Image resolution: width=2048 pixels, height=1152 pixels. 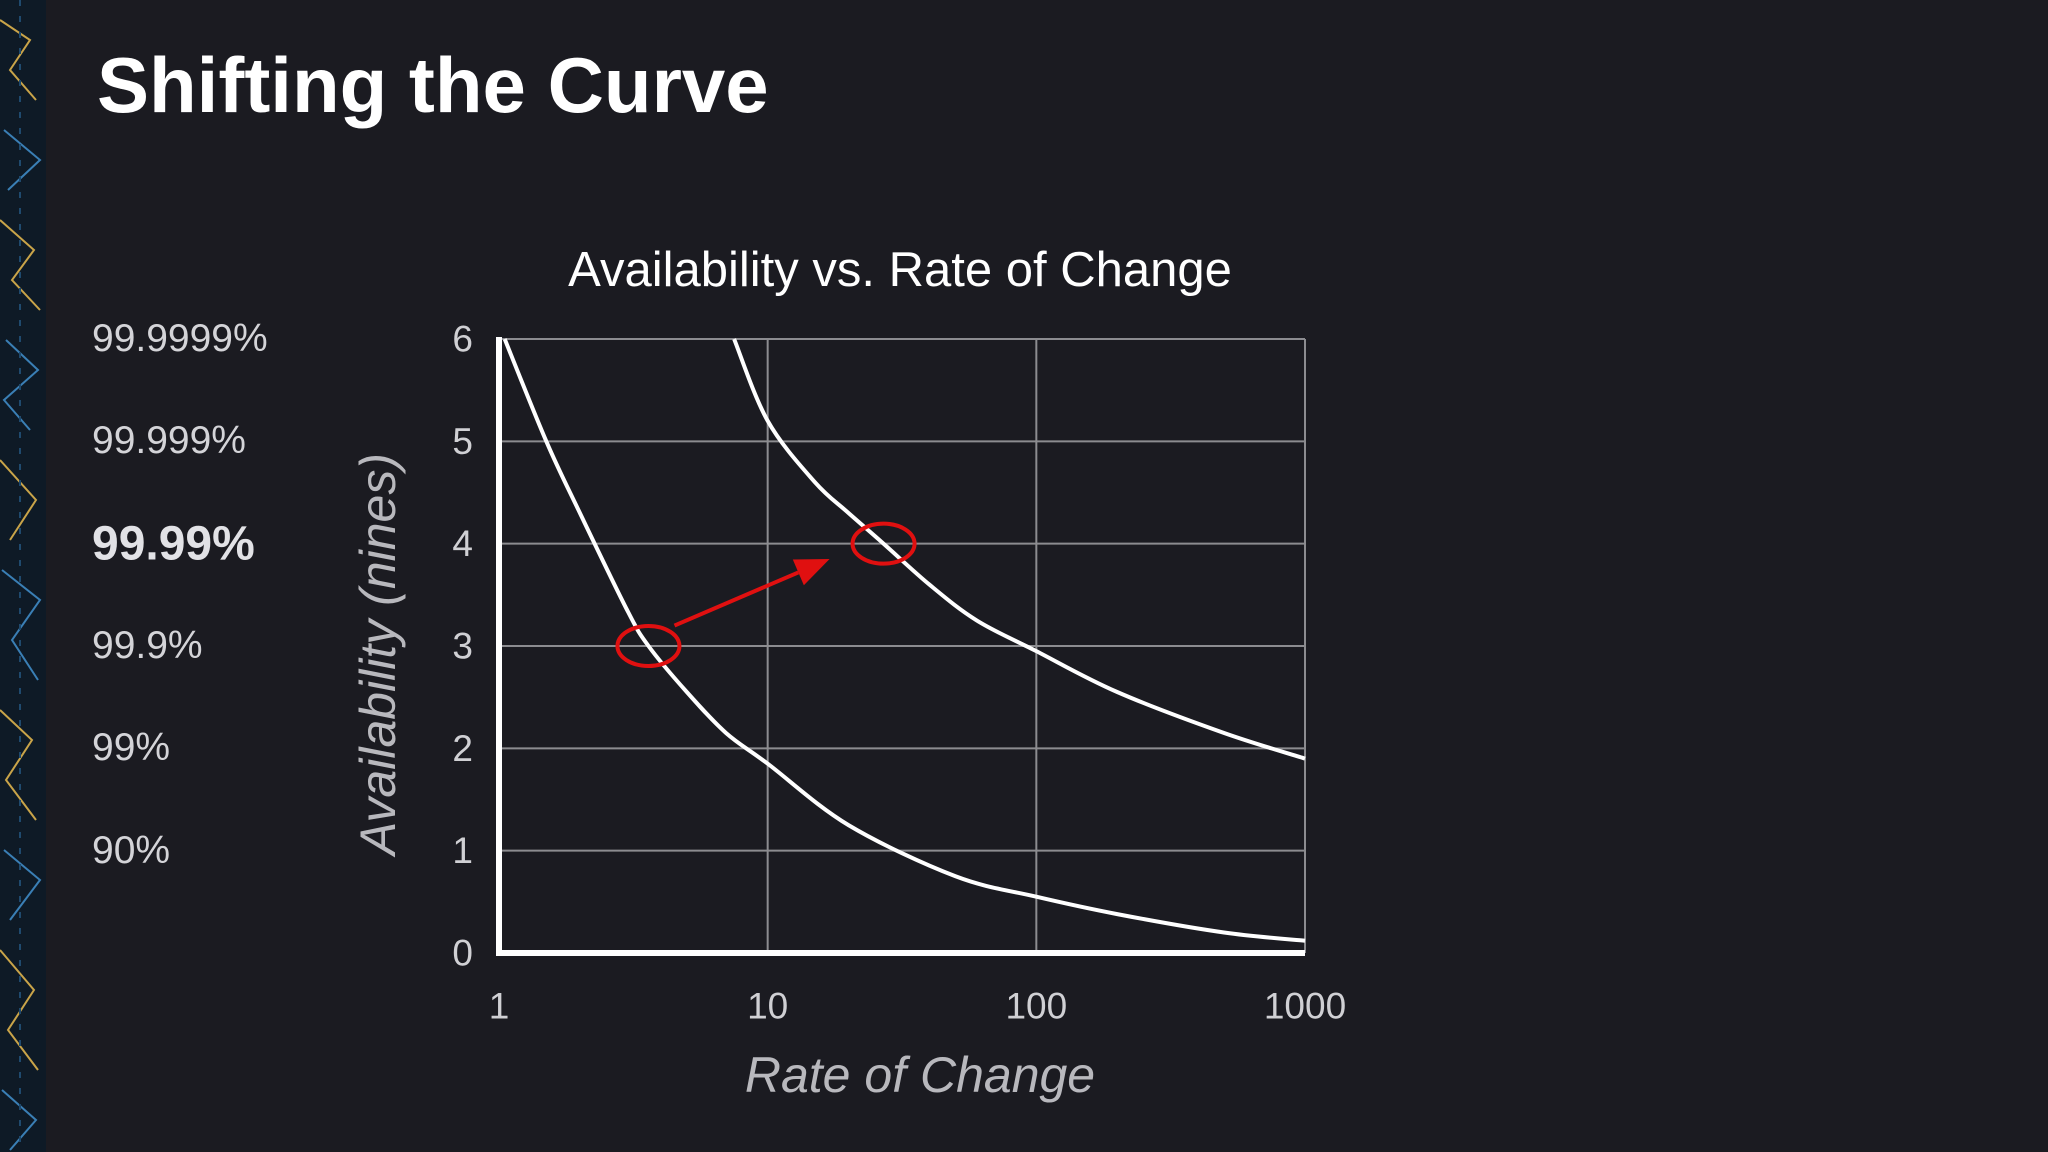 I want to click on nines-label: 99.9%, so click(x=147, y=645).